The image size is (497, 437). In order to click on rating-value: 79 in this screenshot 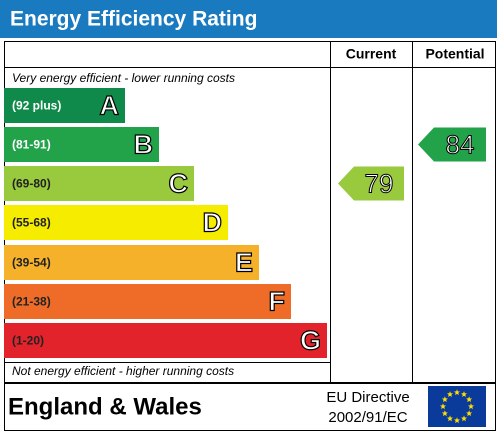, I will do `click(379, 183)`.